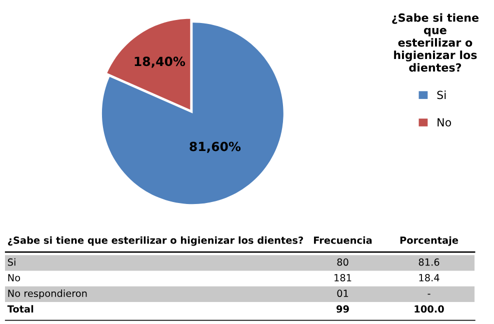 This screenshot has width=494, height=324. Describe the element at coordinates (429, 262) in the screenshot. I see `text: 81.6` at that location.